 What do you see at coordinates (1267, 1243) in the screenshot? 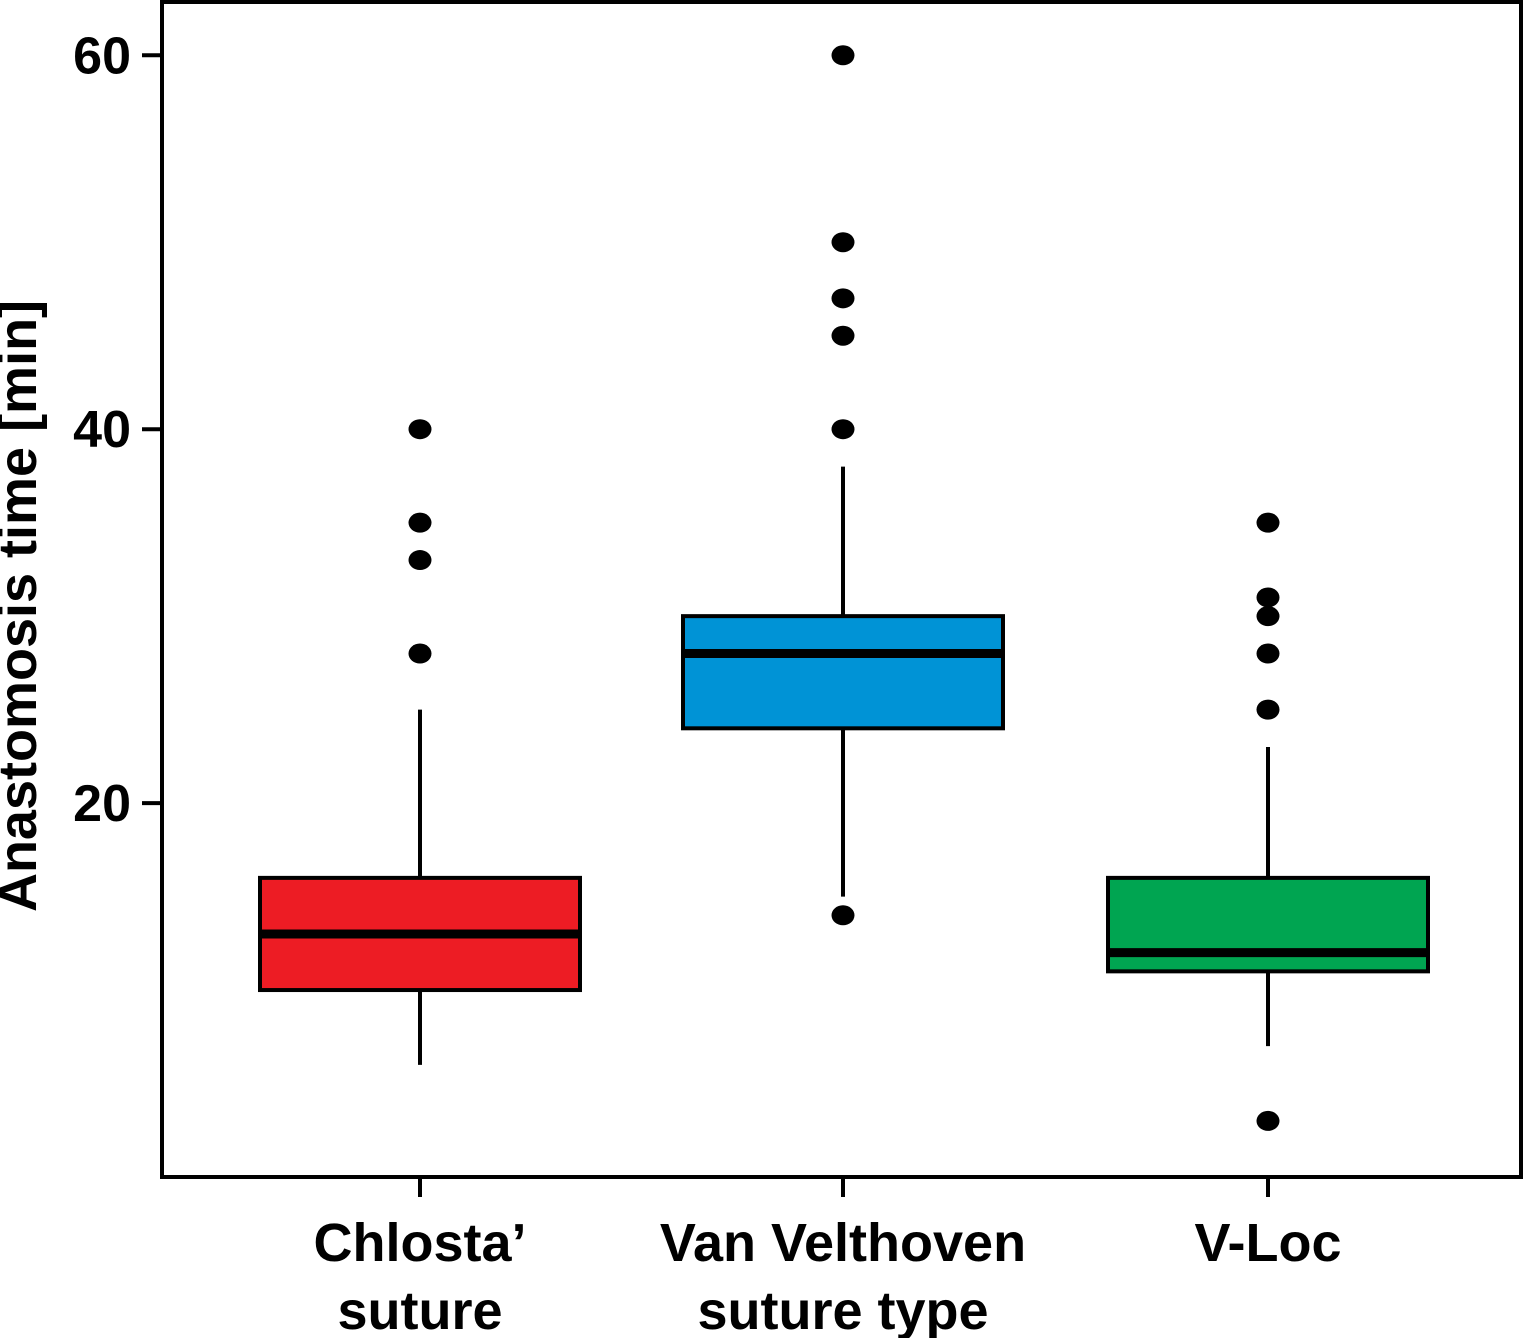
I see `x-category-label: V-Loc` at bounding box center [1267, 1243].